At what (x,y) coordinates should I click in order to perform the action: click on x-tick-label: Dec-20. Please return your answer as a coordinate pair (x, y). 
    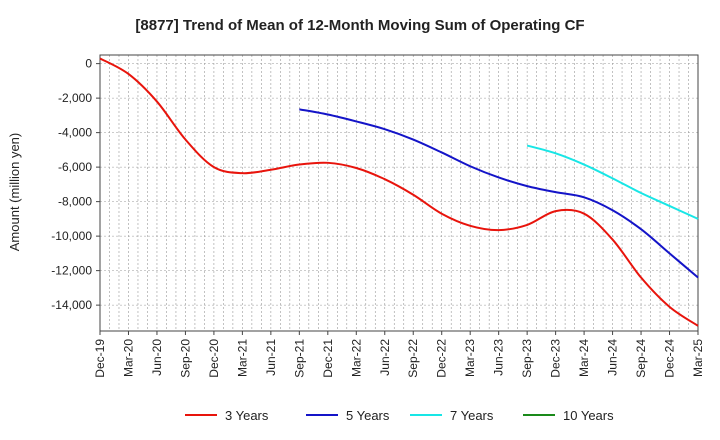
    Looking at the image, I should click on (214, 358).